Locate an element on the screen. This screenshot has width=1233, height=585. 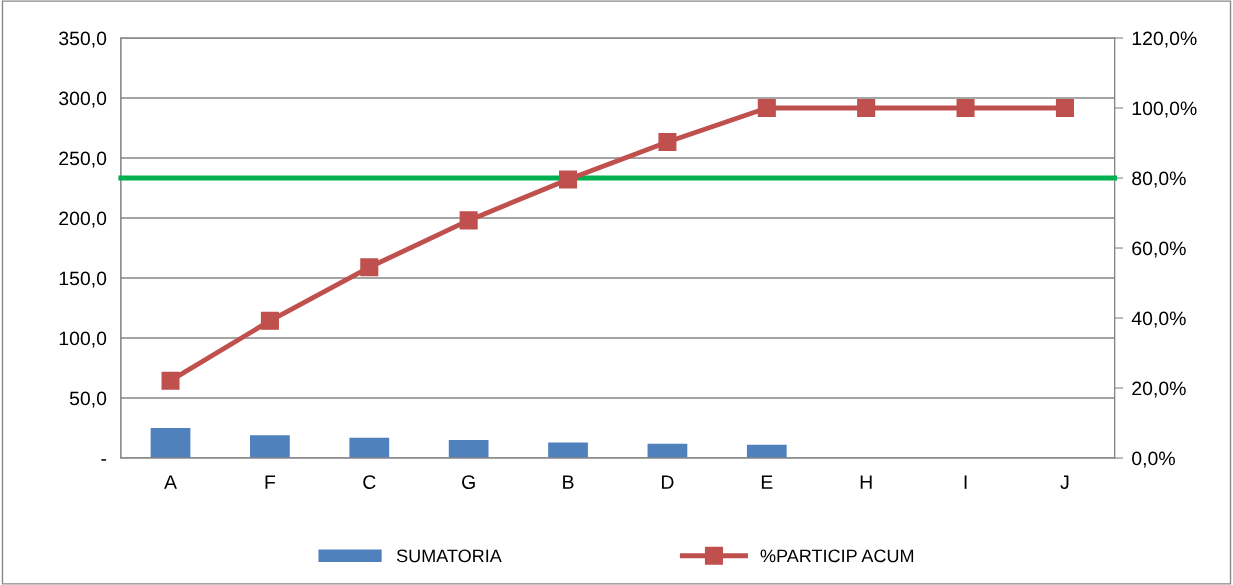
y-tick-label: 250,0 is located at coordinates (83, 159).